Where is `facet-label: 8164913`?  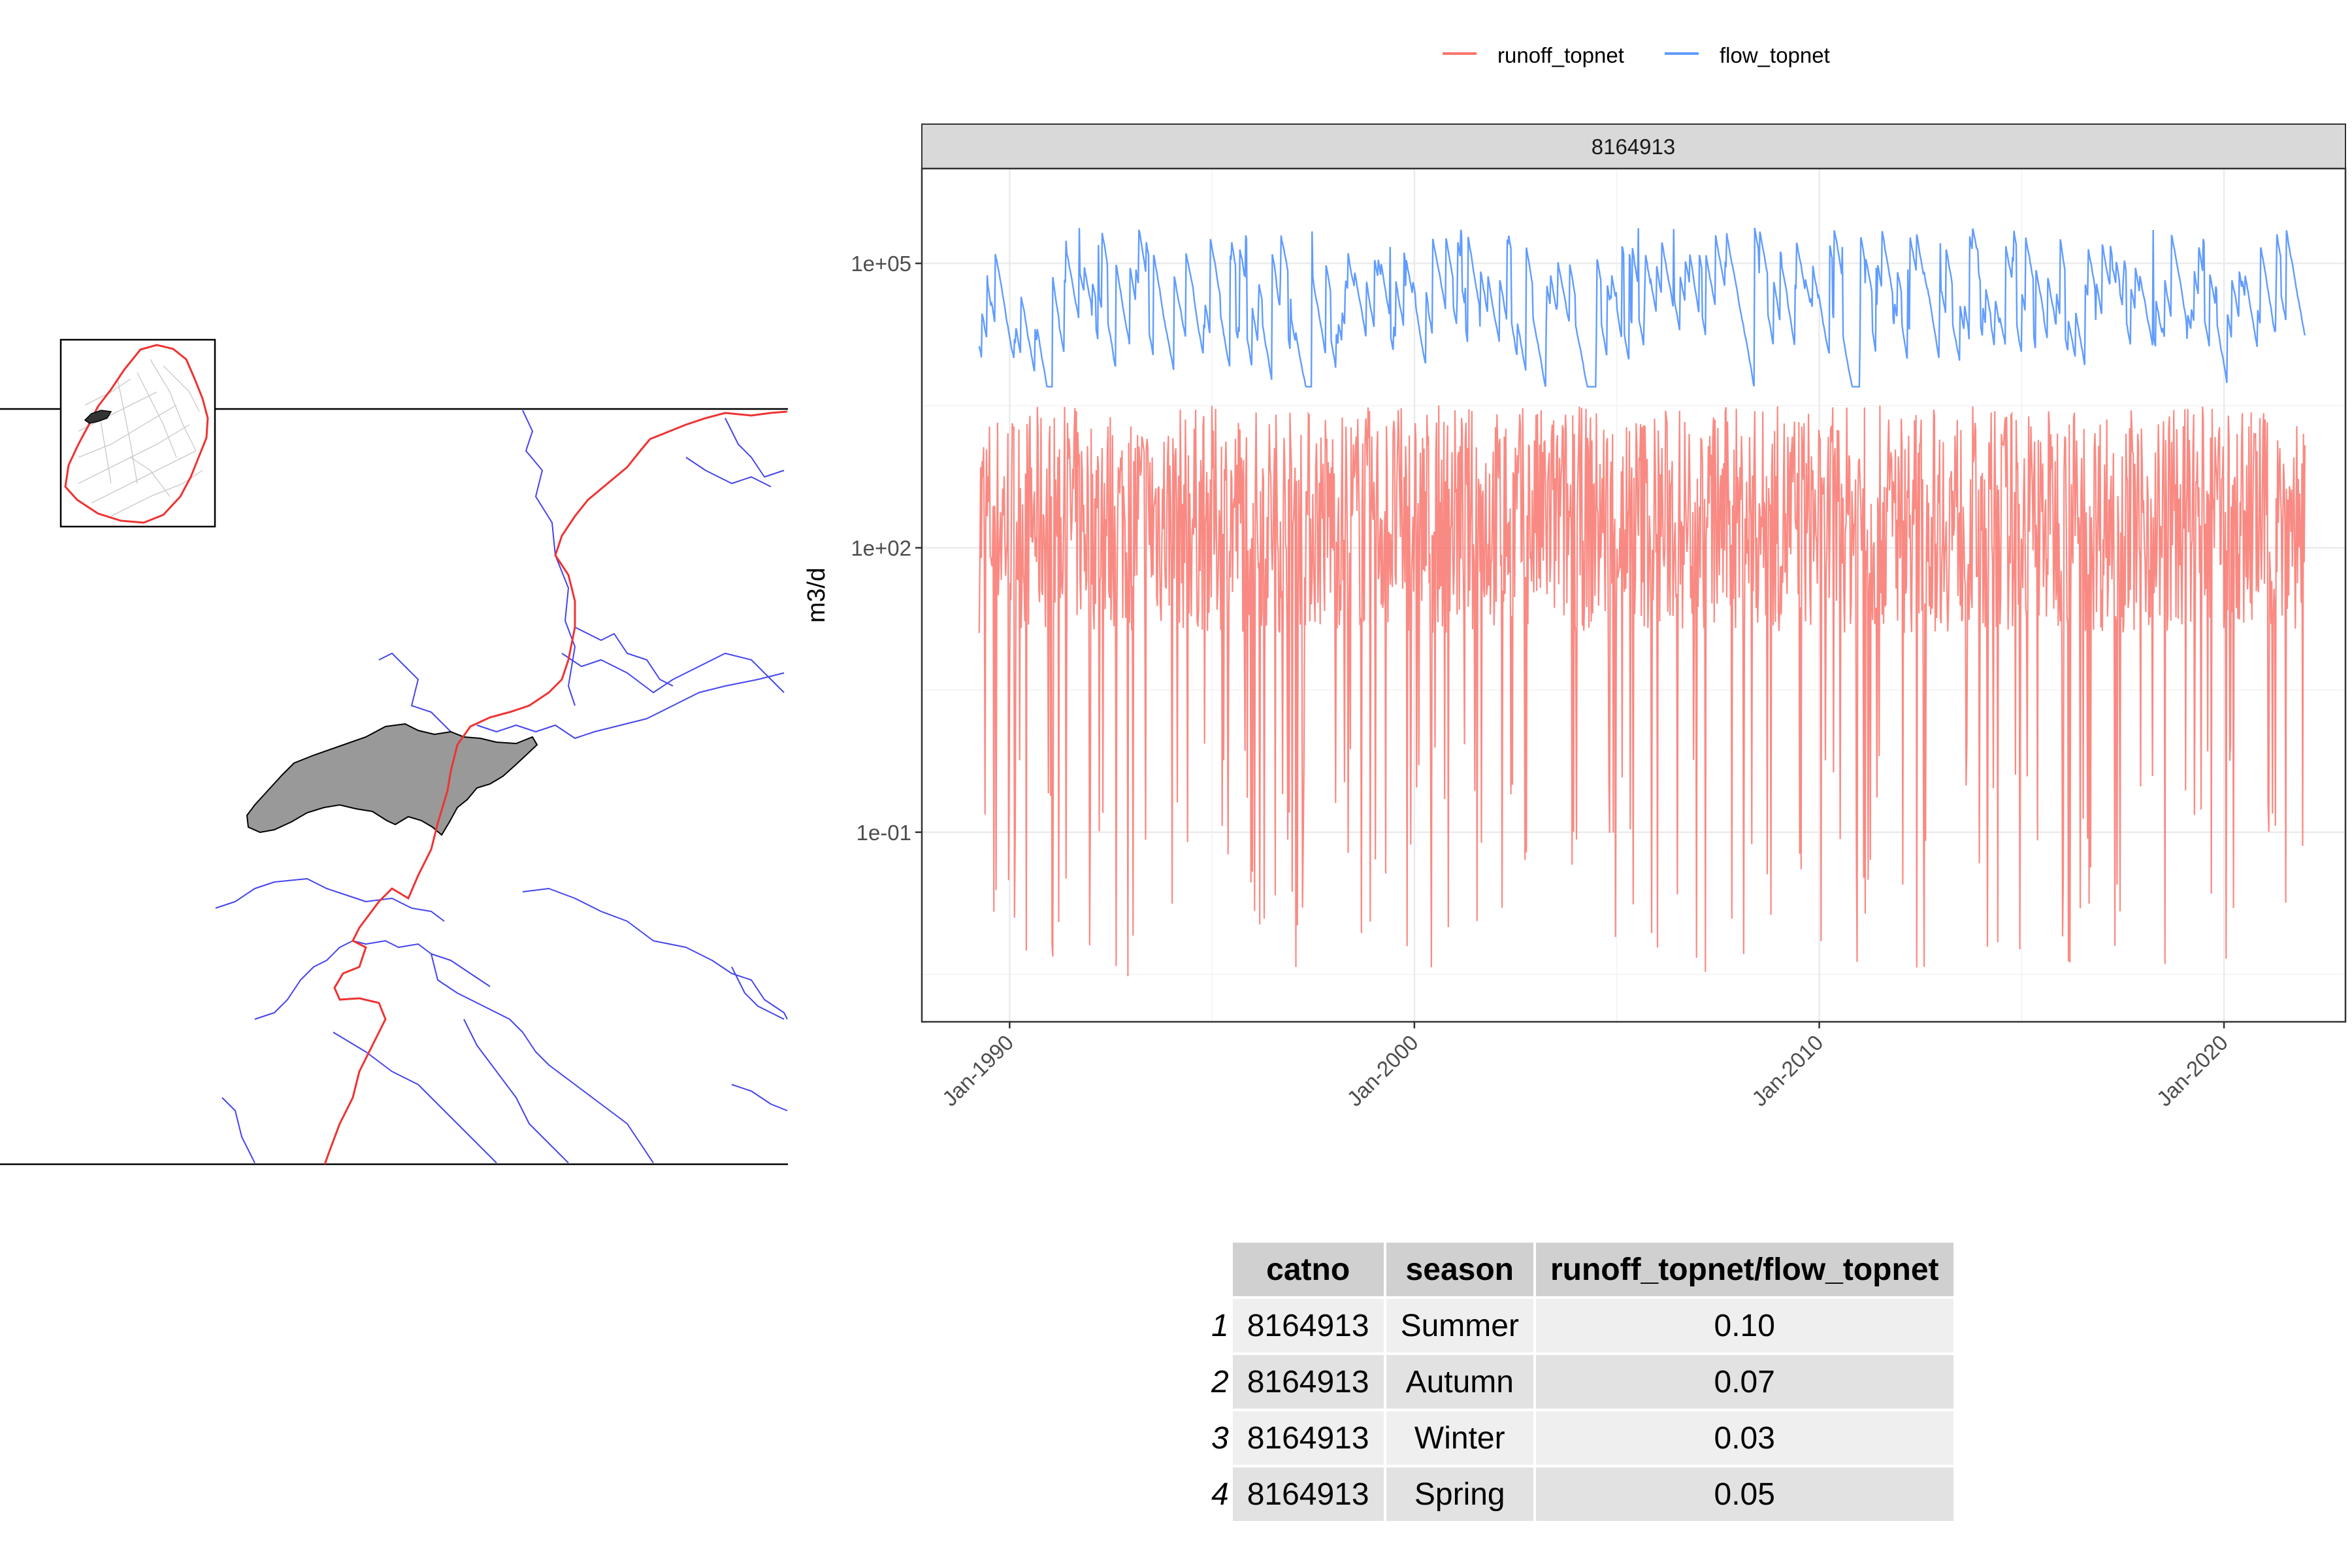
facet-label: 8164913 is located at coordinates (1633, 147).